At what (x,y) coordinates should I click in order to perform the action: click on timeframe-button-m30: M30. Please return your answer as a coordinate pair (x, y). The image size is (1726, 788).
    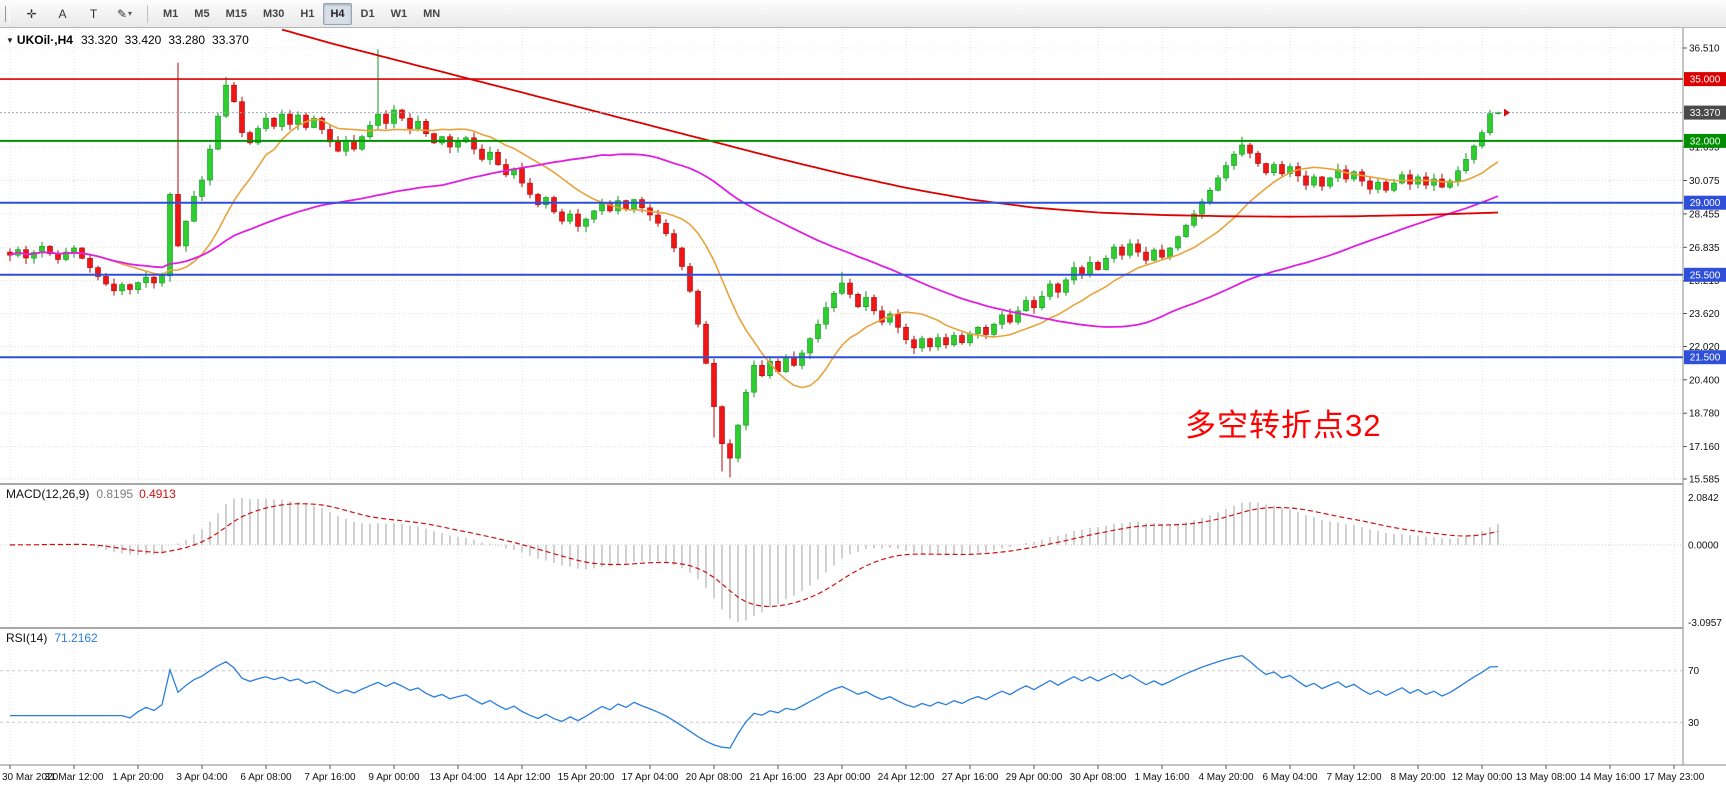
    Looking at the image, I should click on (273, 13).